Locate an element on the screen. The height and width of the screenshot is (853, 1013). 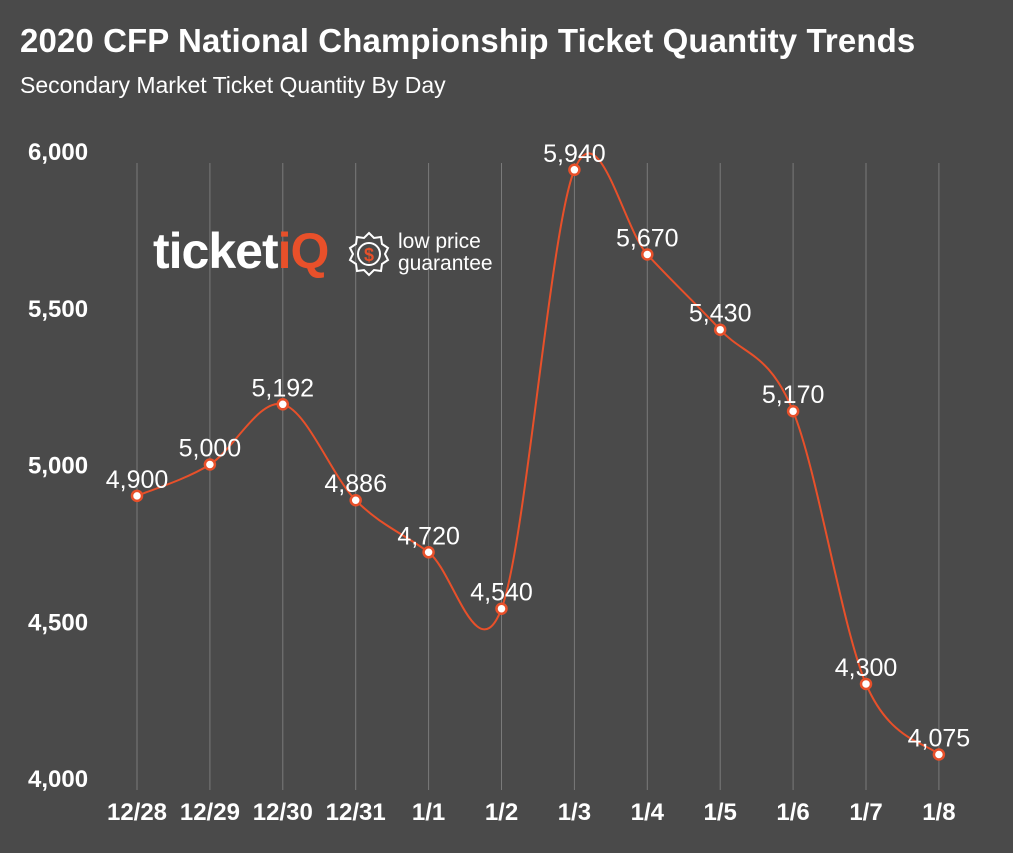
data-label: 5,170 is located at coordinates (793, 395).